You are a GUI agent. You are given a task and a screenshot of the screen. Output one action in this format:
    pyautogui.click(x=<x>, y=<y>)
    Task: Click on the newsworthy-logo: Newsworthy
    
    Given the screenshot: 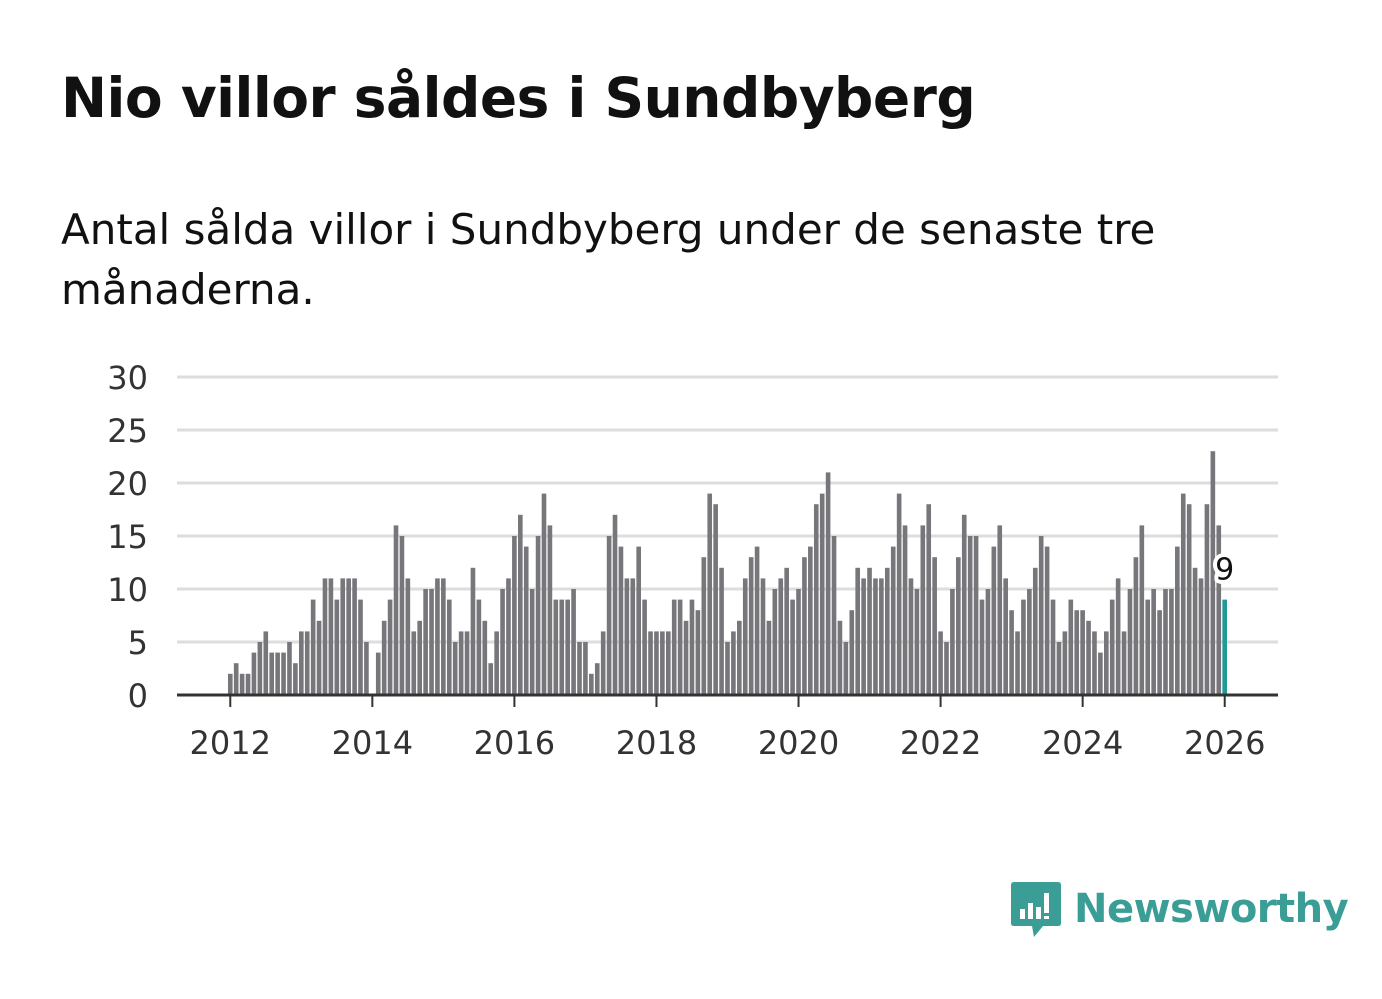 What is the action you would take?
    pyautogui.click(x=1179, y=909)
    